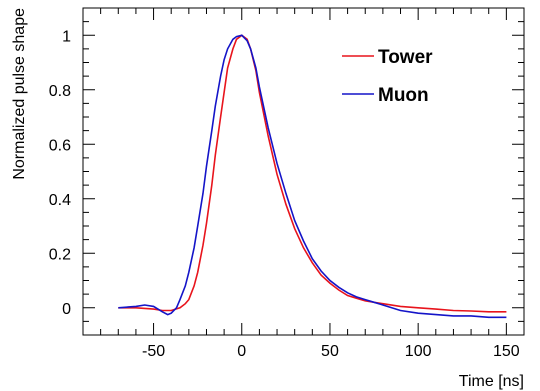 This screenshot has width=540, height=391. What do you see at coordinates (19, 94) in the screenshot?
I see `y-axis-label: Normalized pulse shape` at bounding box center [19, 94].